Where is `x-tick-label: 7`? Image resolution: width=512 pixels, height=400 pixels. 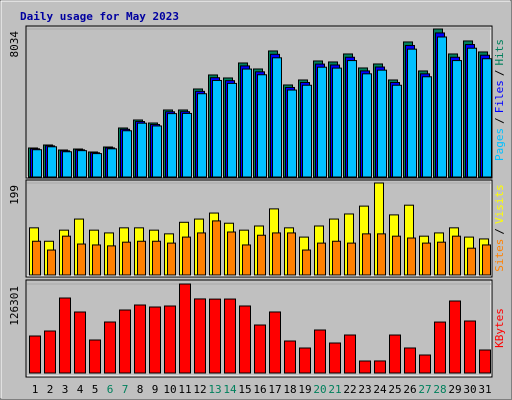
x-tick-label: 7 is located at coordinates (125, 389).